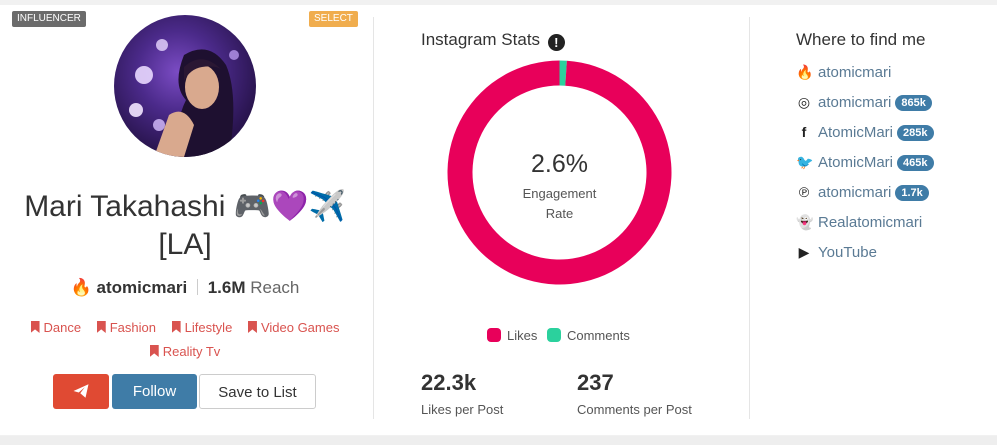  Describe the element at coordinates (805, 162) in the screenshot. I see `twitter-icon: 🐦` at that location.